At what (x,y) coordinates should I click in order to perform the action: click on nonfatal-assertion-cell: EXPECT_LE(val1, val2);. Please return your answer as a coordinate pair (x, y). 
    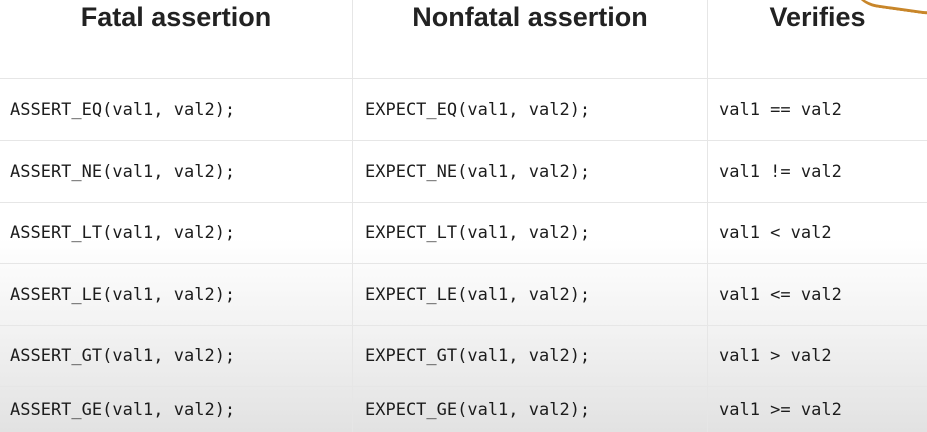
    Looking at the image, I should click on (530, 294).